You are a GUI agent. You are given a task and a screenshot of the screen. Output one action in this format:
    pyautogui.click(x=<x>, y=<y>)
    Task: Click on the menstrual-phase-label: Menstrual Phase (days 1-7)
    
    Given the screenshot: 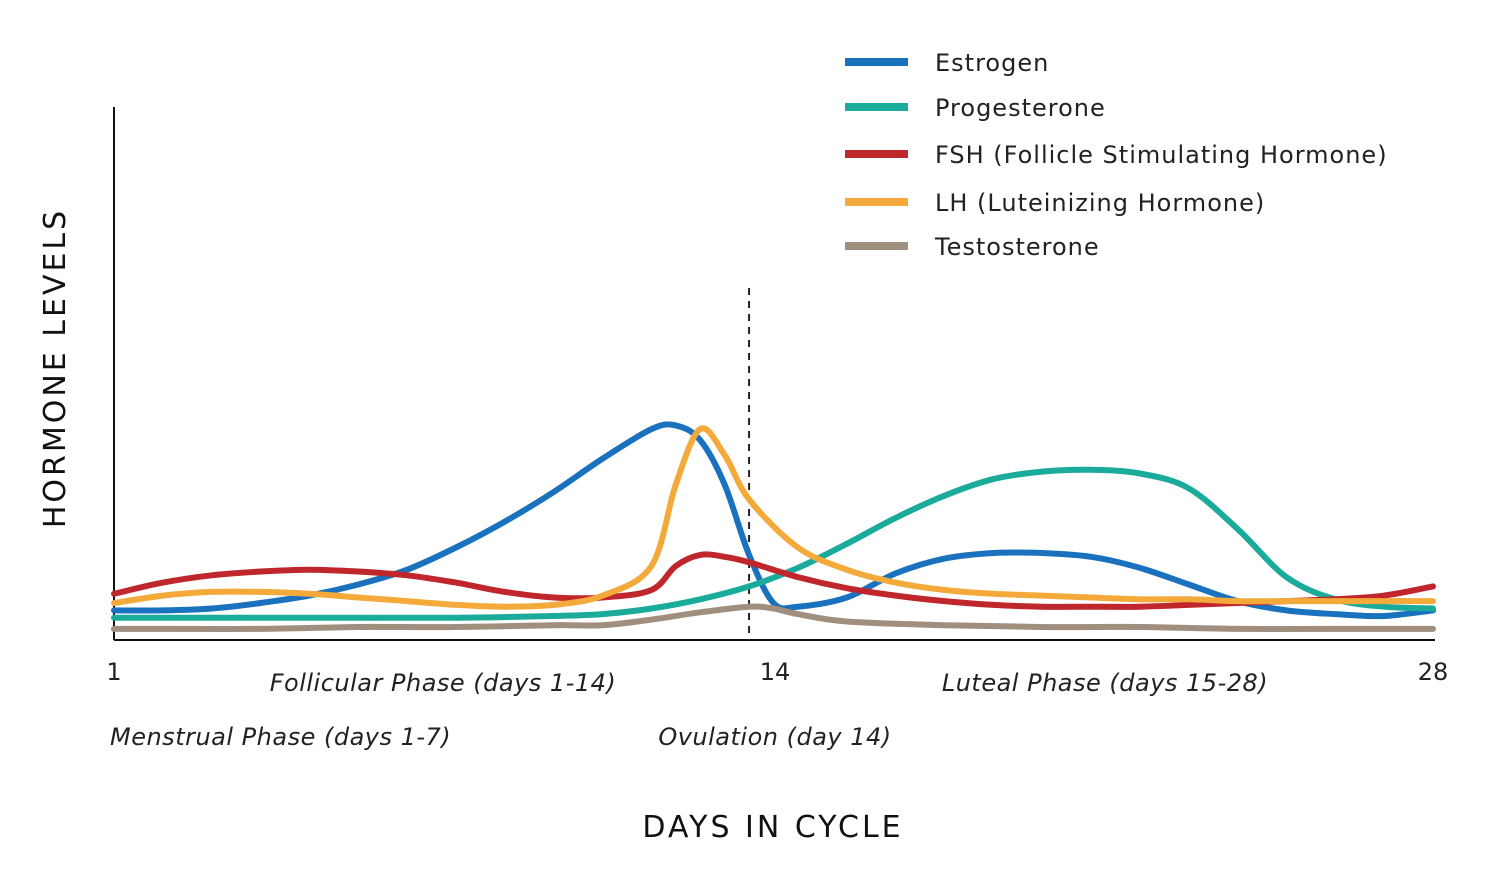 What is the action you would take?
    pyautogui.click(x=280, y=737)
    